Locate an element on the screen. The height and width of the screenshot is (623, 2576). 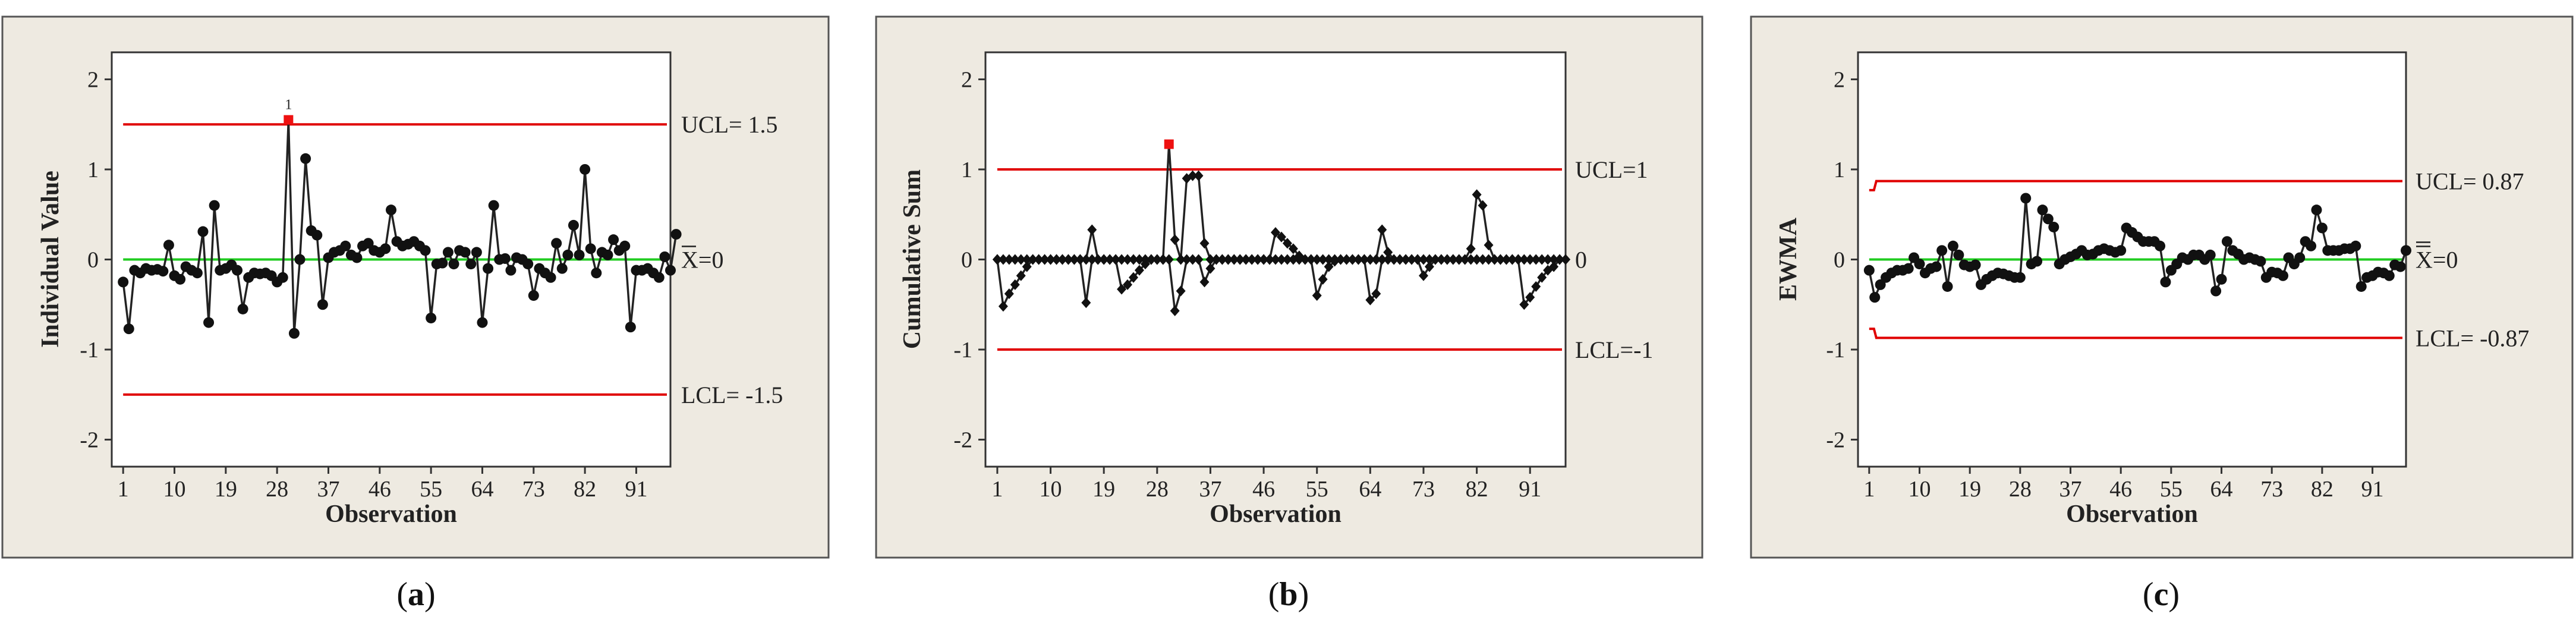
y-tick-label: 0 is located at coordinates (1839, 260).